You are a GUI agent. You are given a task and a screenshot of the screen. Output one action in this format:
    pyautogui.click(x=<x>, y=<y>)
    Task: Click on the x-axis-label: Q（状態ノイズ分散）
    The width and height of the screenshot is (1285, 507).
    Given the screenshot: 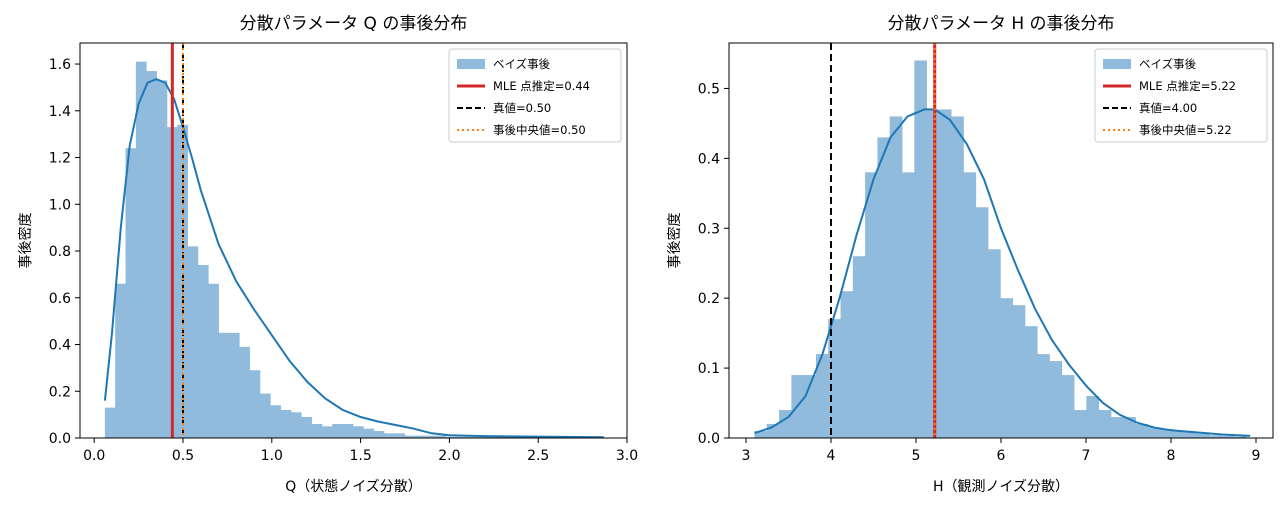 What is the action you would take?
    pyautogui.click(x=353, y=487)
    